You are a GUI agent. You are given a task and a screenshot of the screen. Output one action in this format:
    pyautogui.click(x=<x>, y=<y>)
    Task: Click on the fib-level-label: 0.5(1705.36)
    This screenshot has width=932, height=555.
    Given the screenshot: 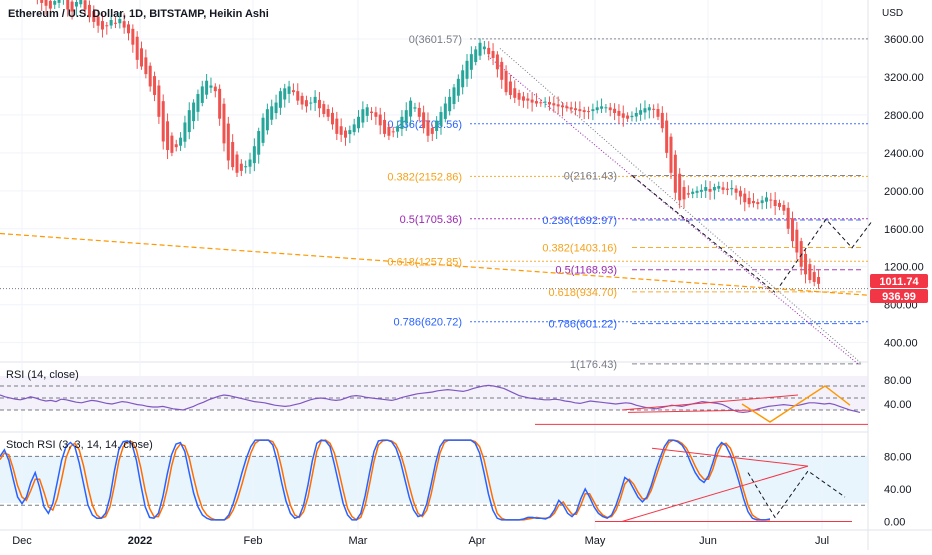 What is the action you would take?
    pyautogui.click(x=431, y=220)
    